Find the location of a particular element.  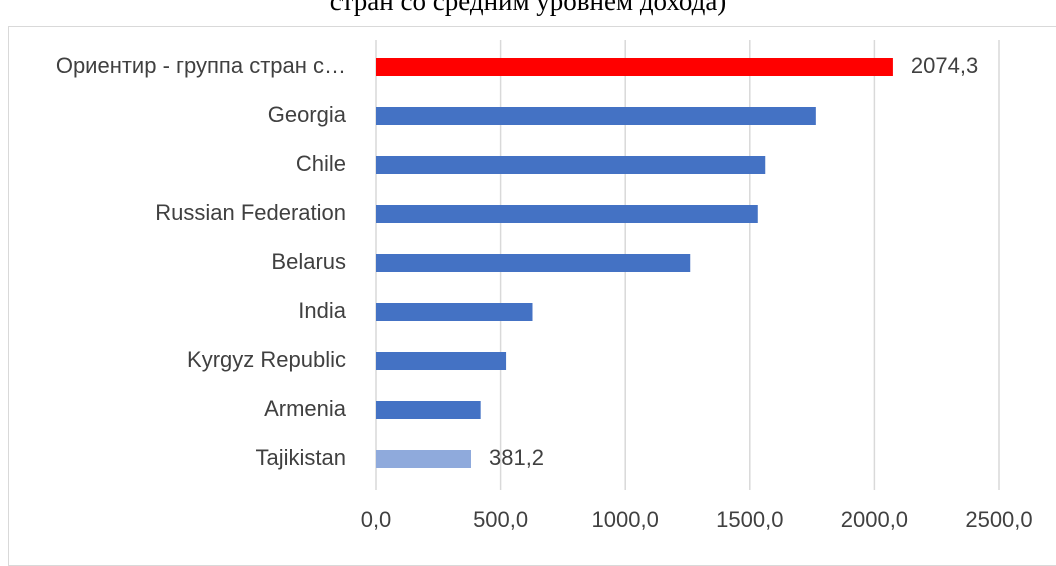

category-label: Chile is located at coordinates (321, 163).